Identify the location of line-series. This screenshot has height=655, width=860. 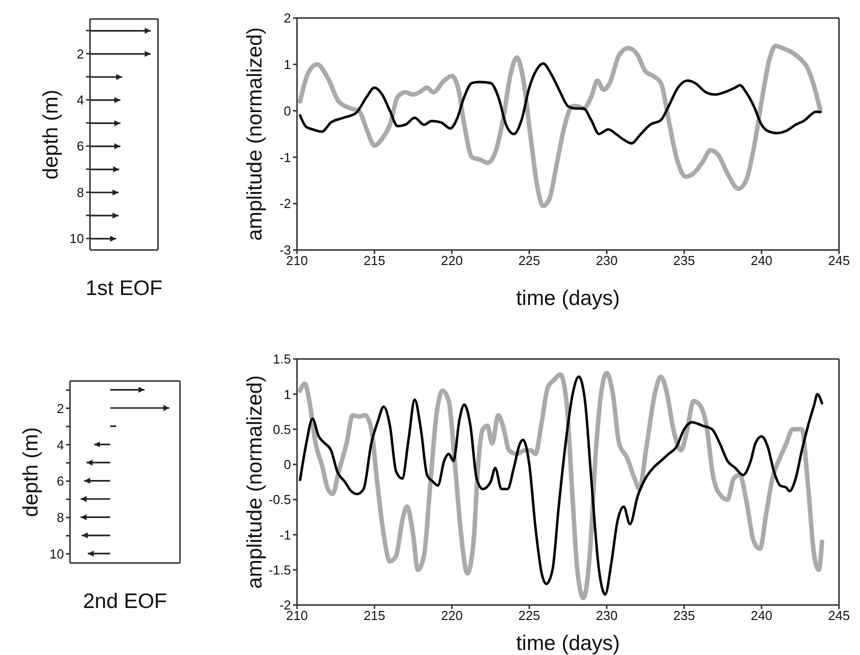
(560, 103).